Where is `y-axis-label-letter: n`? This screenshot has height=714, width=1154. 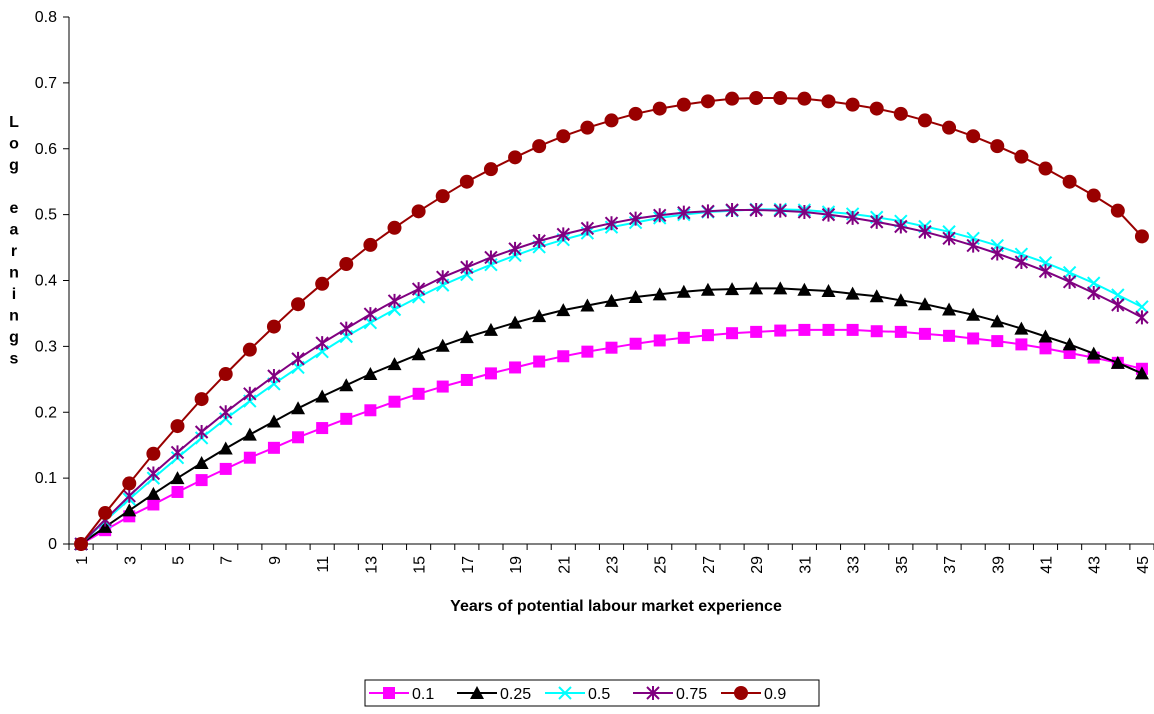
y-axis-label-letter: n is located at coordinates (14, 316).